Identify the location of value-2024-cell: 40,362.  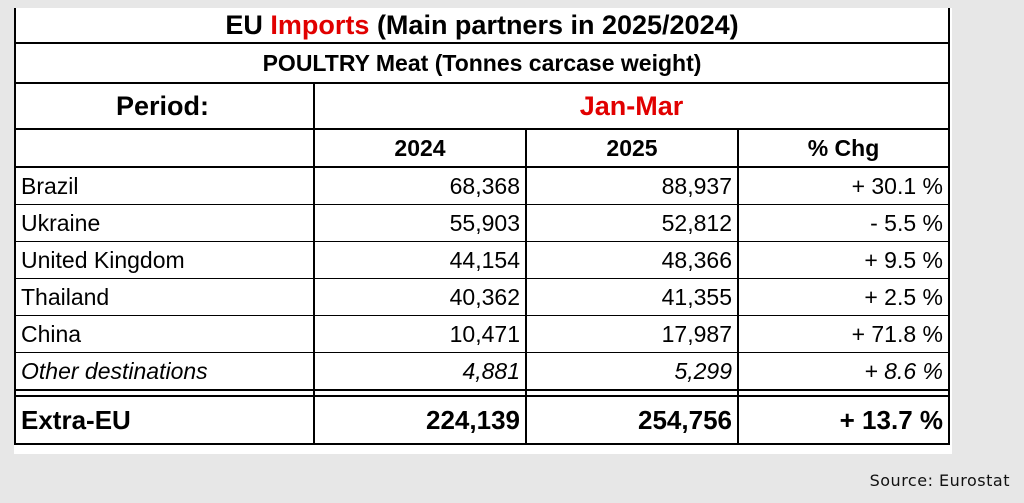
(420, 297).